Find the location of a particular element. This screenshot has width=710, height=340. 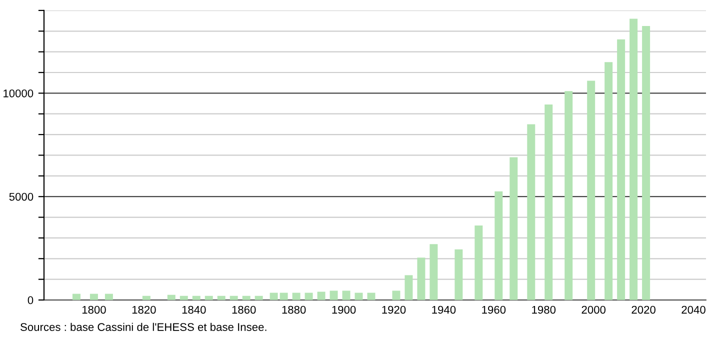

x-tick-label: 1800 is located at coordinates (94, 310).